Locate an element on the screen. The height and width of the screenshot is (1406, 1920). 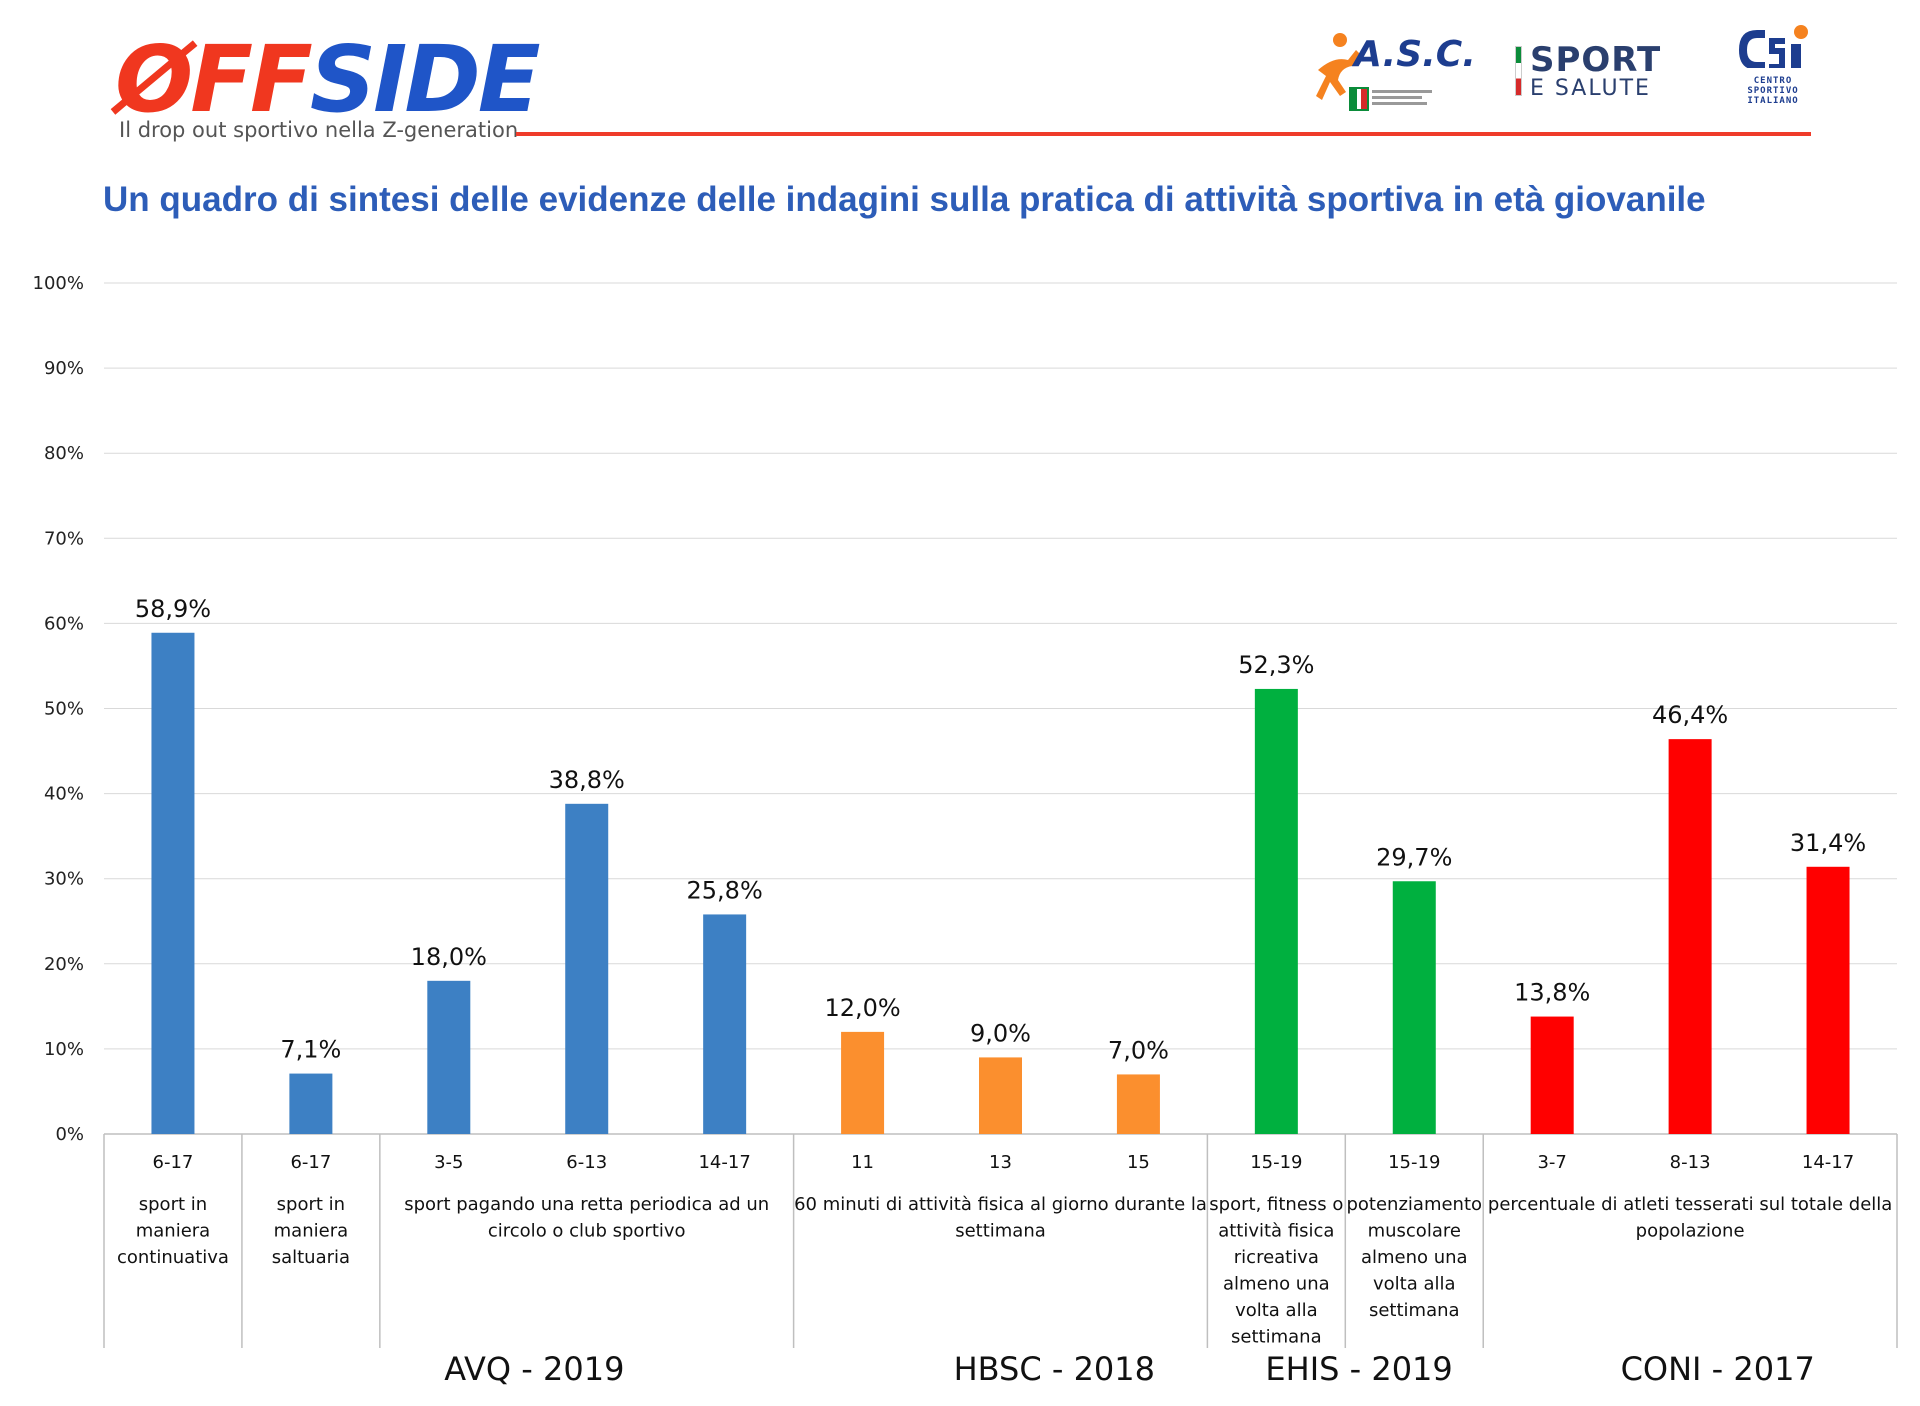
csi-line: ITALIANO is located at coordinates (1773, 101).